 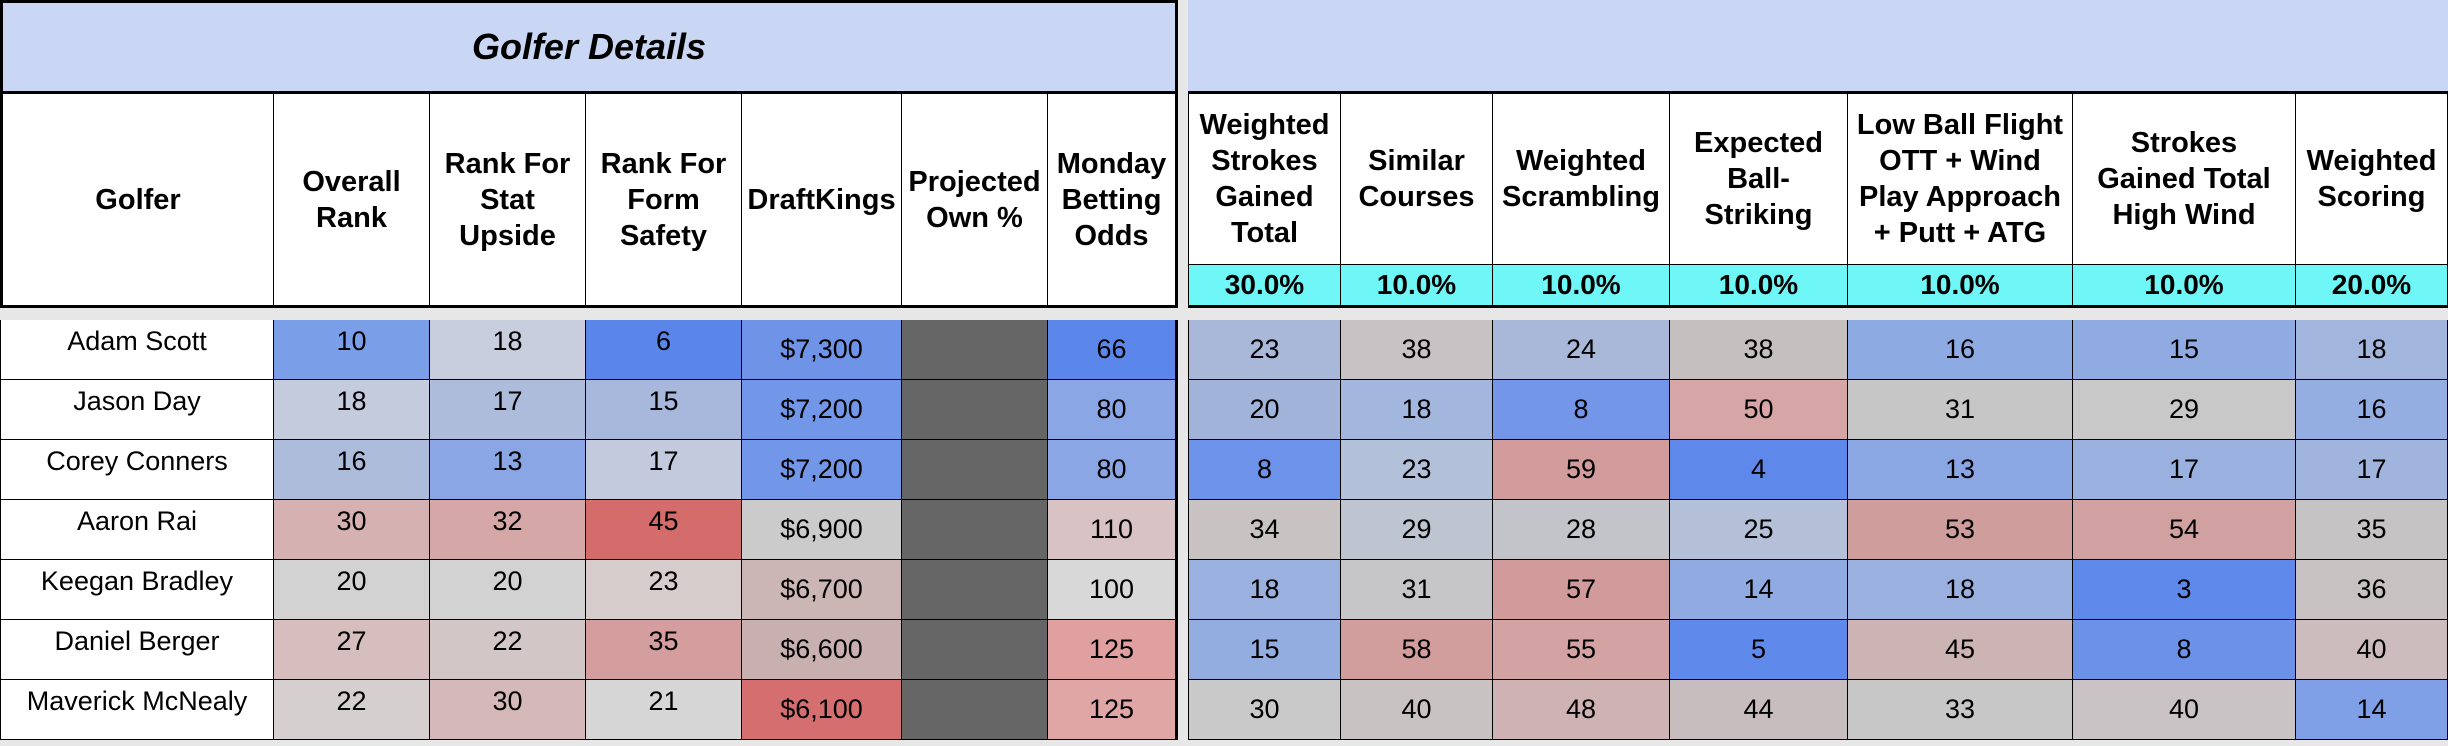 I want to click on cell-stat_upside: 18, so click(x=508, y=350).